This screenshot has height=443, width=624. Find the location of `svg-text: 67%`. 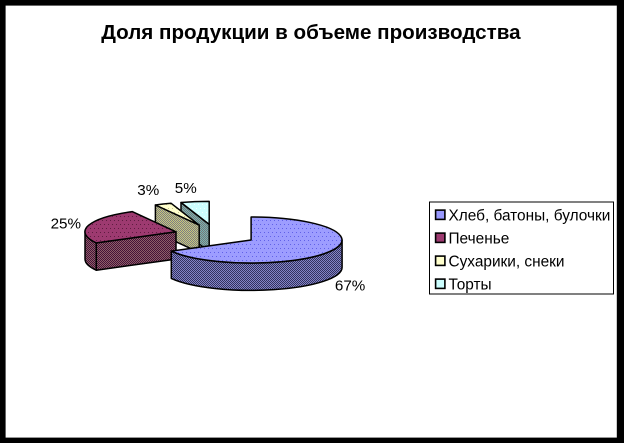

svg-text: 67% is located at coordinates (350, 286).